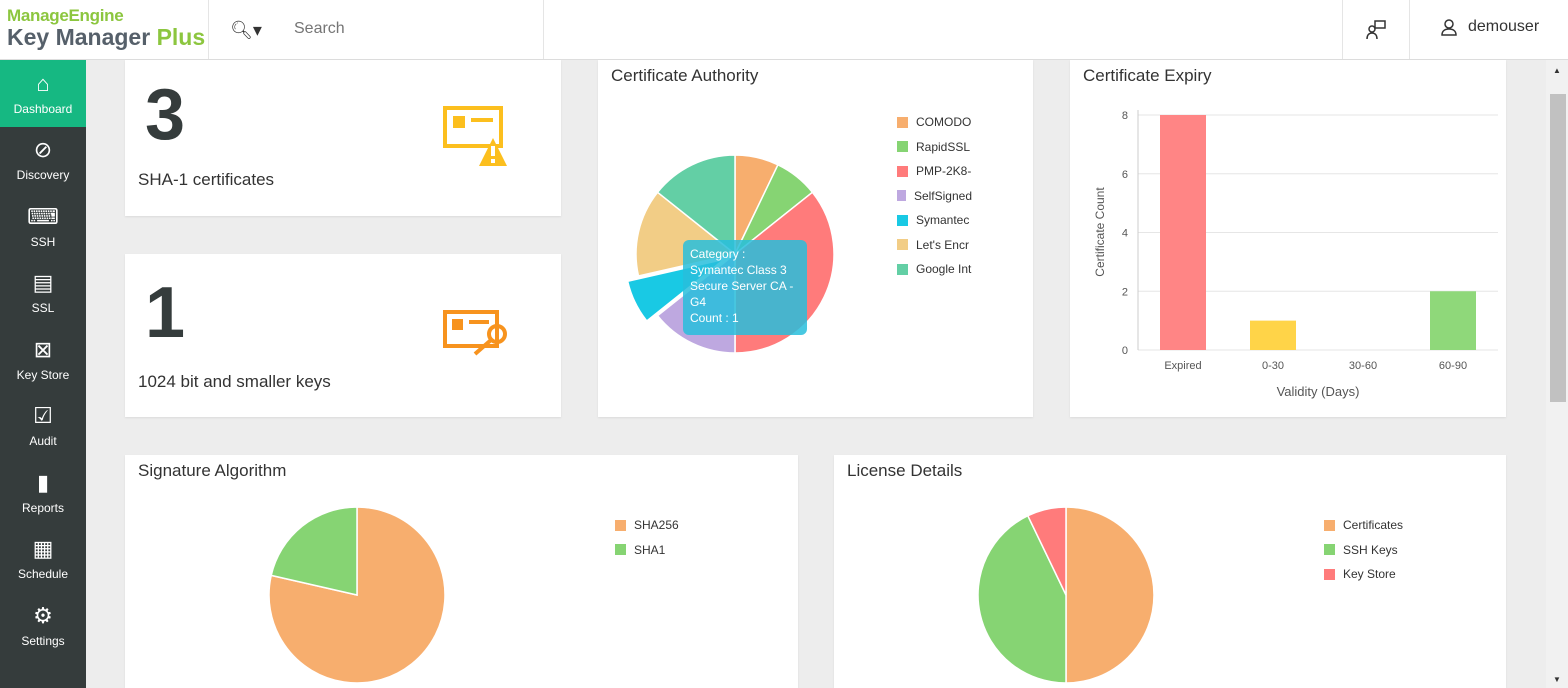 Image resolution: width=1568 pixels, height=688 pixels. Describe the element at coordinates (246, 30) in the screenshot. I see `search-icon: 🔍︎▾` at that location.